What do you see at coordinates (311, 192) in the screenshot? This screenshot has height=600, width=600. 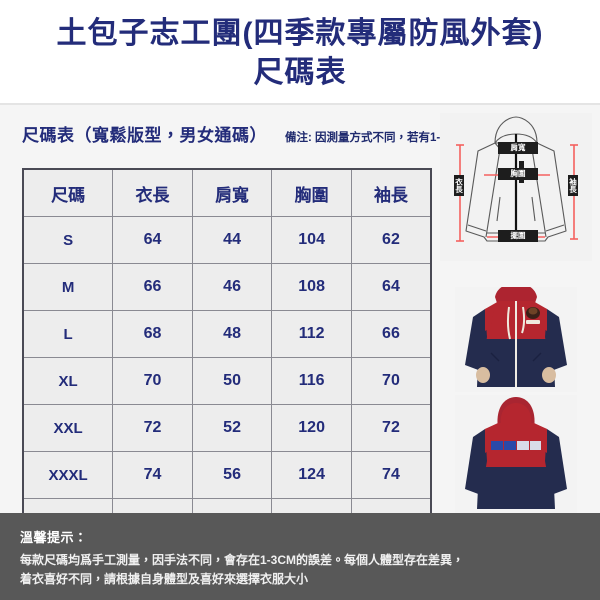 I see `column-header-chest: 胸圍` at bounding box center [311, 192].